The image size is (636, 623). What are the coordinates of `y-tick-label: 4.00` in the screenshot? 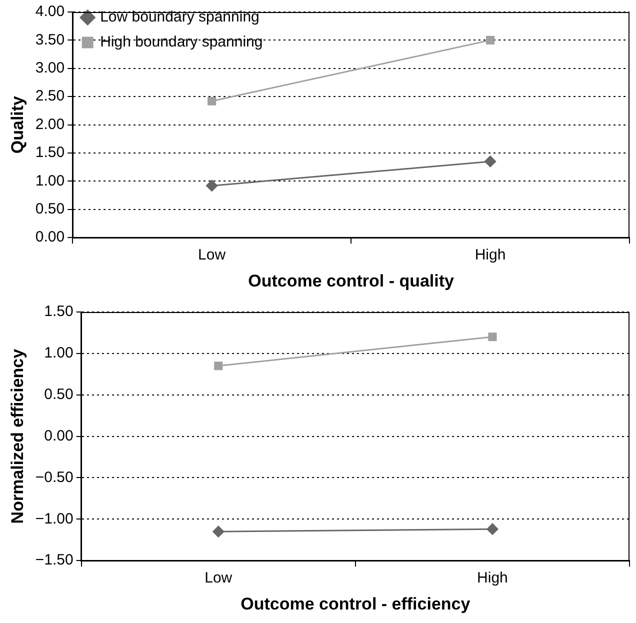 It's located at (50, 11).